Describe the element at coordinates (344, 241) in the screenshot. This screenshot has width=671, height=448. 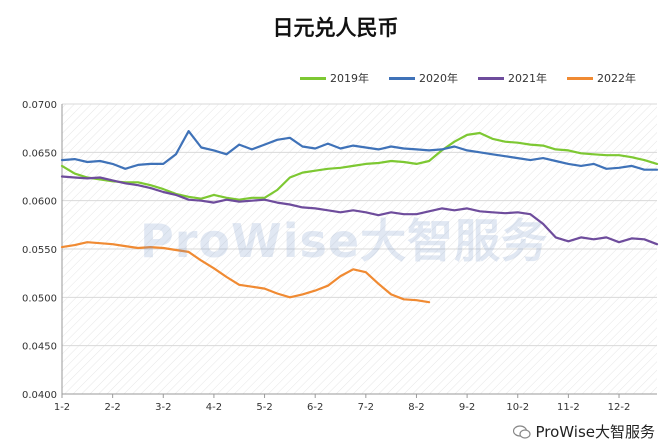
I see `watermark-text: ProWise大智服务` at that location.